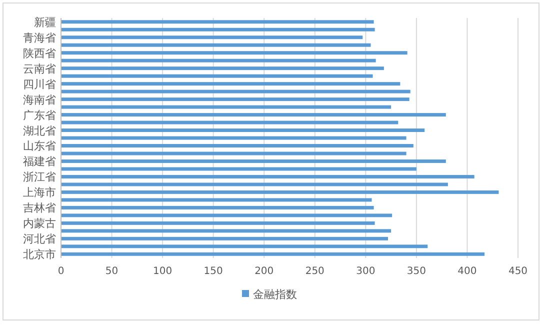 This screenshot has height=325, width=542. I want to click on y-tick-label: 海南省, so click(39, 99).